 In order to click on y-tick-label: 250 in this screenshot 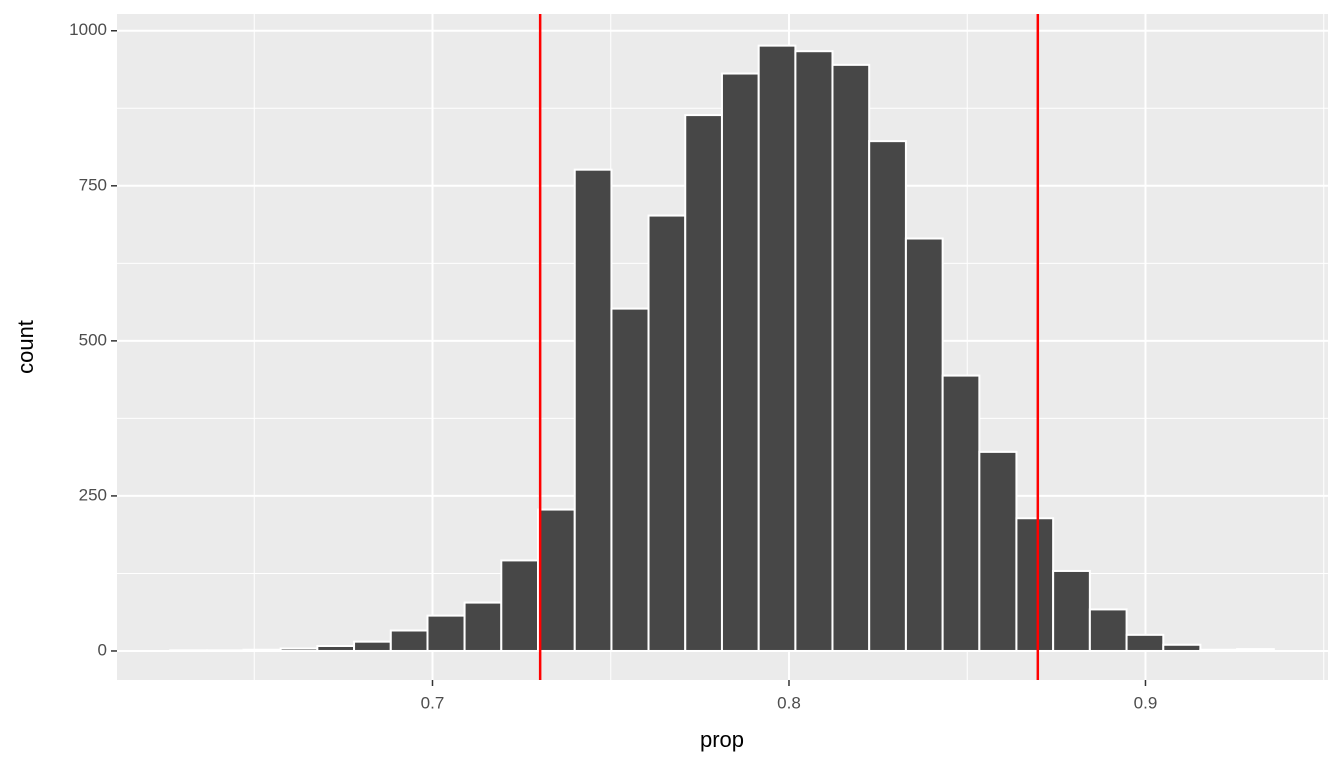, I will do `click(93, 494)`.